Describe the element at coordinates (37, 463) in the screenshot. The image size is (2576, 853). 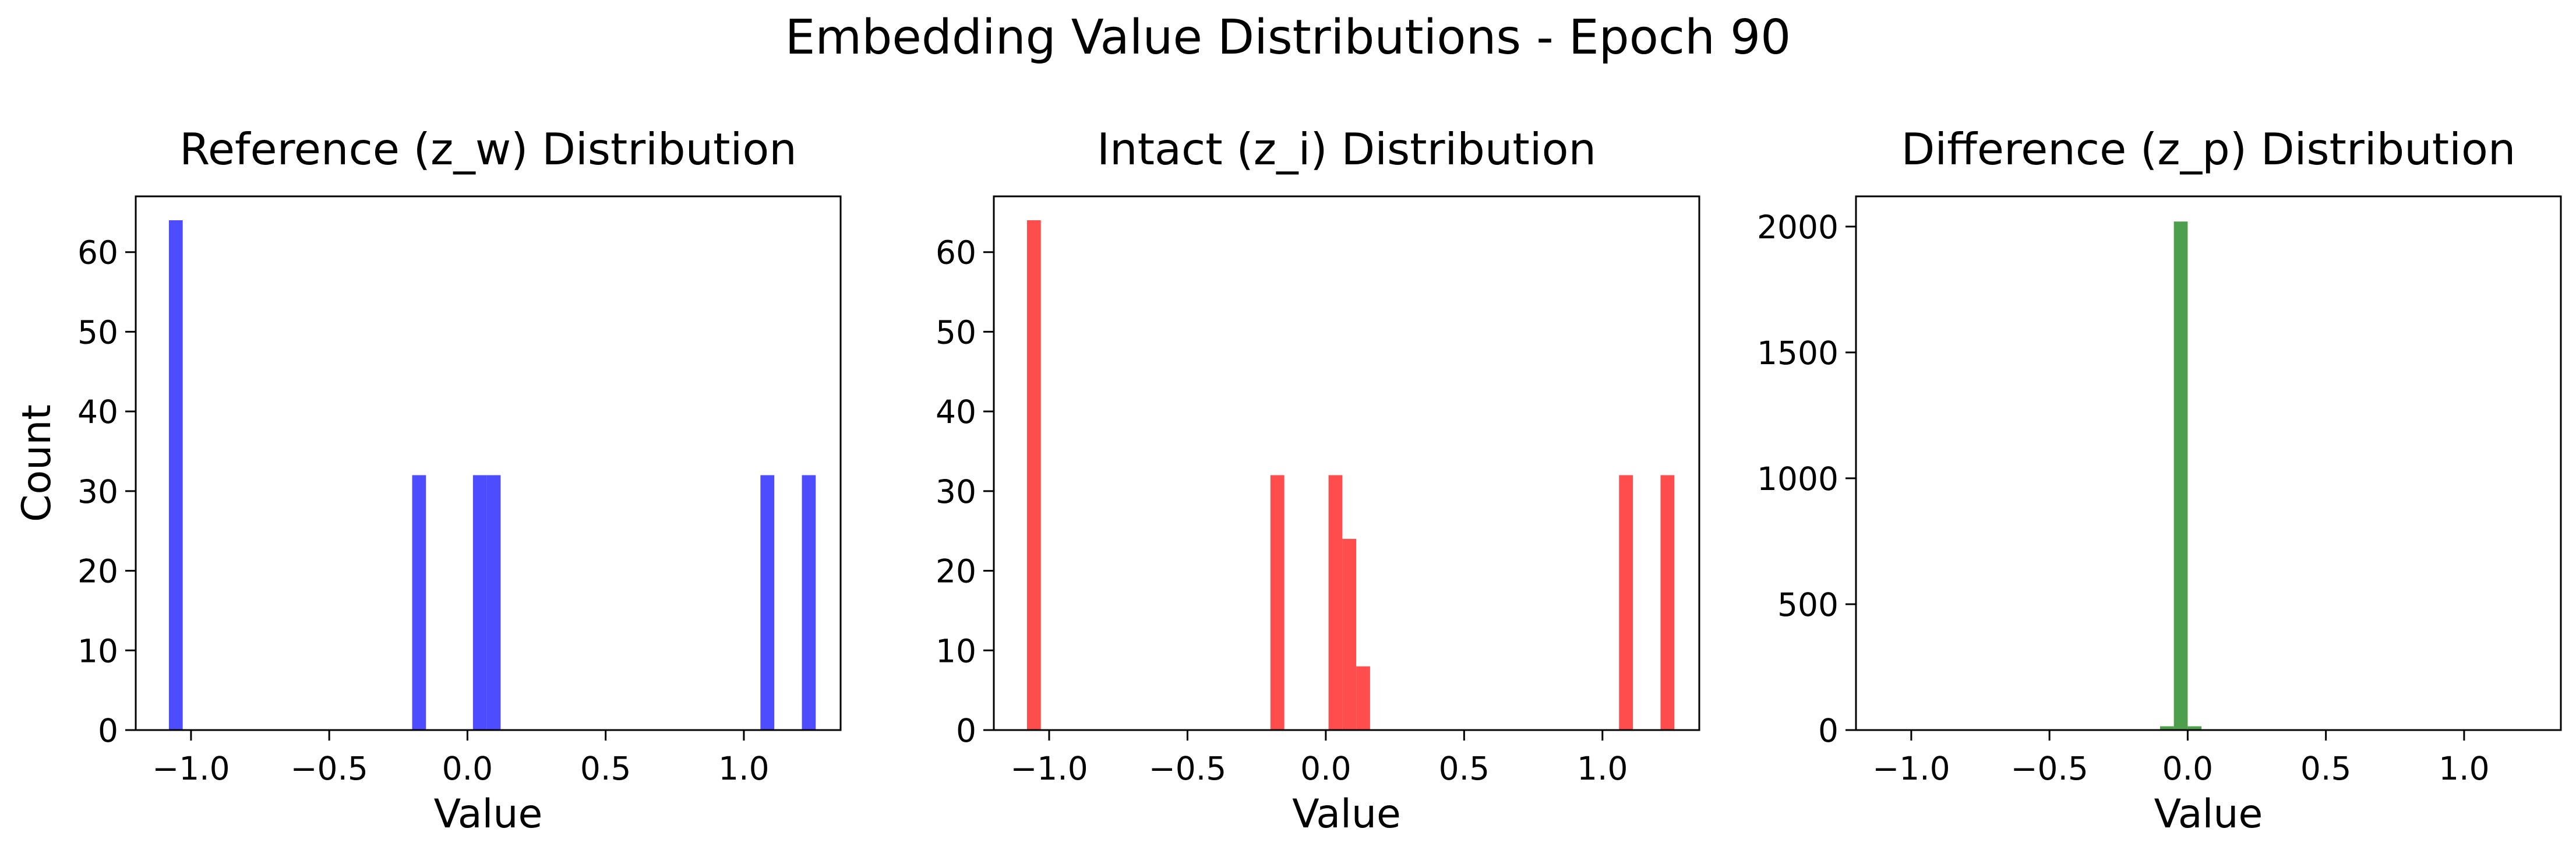
I see `y-axis-label: Count` at that location.